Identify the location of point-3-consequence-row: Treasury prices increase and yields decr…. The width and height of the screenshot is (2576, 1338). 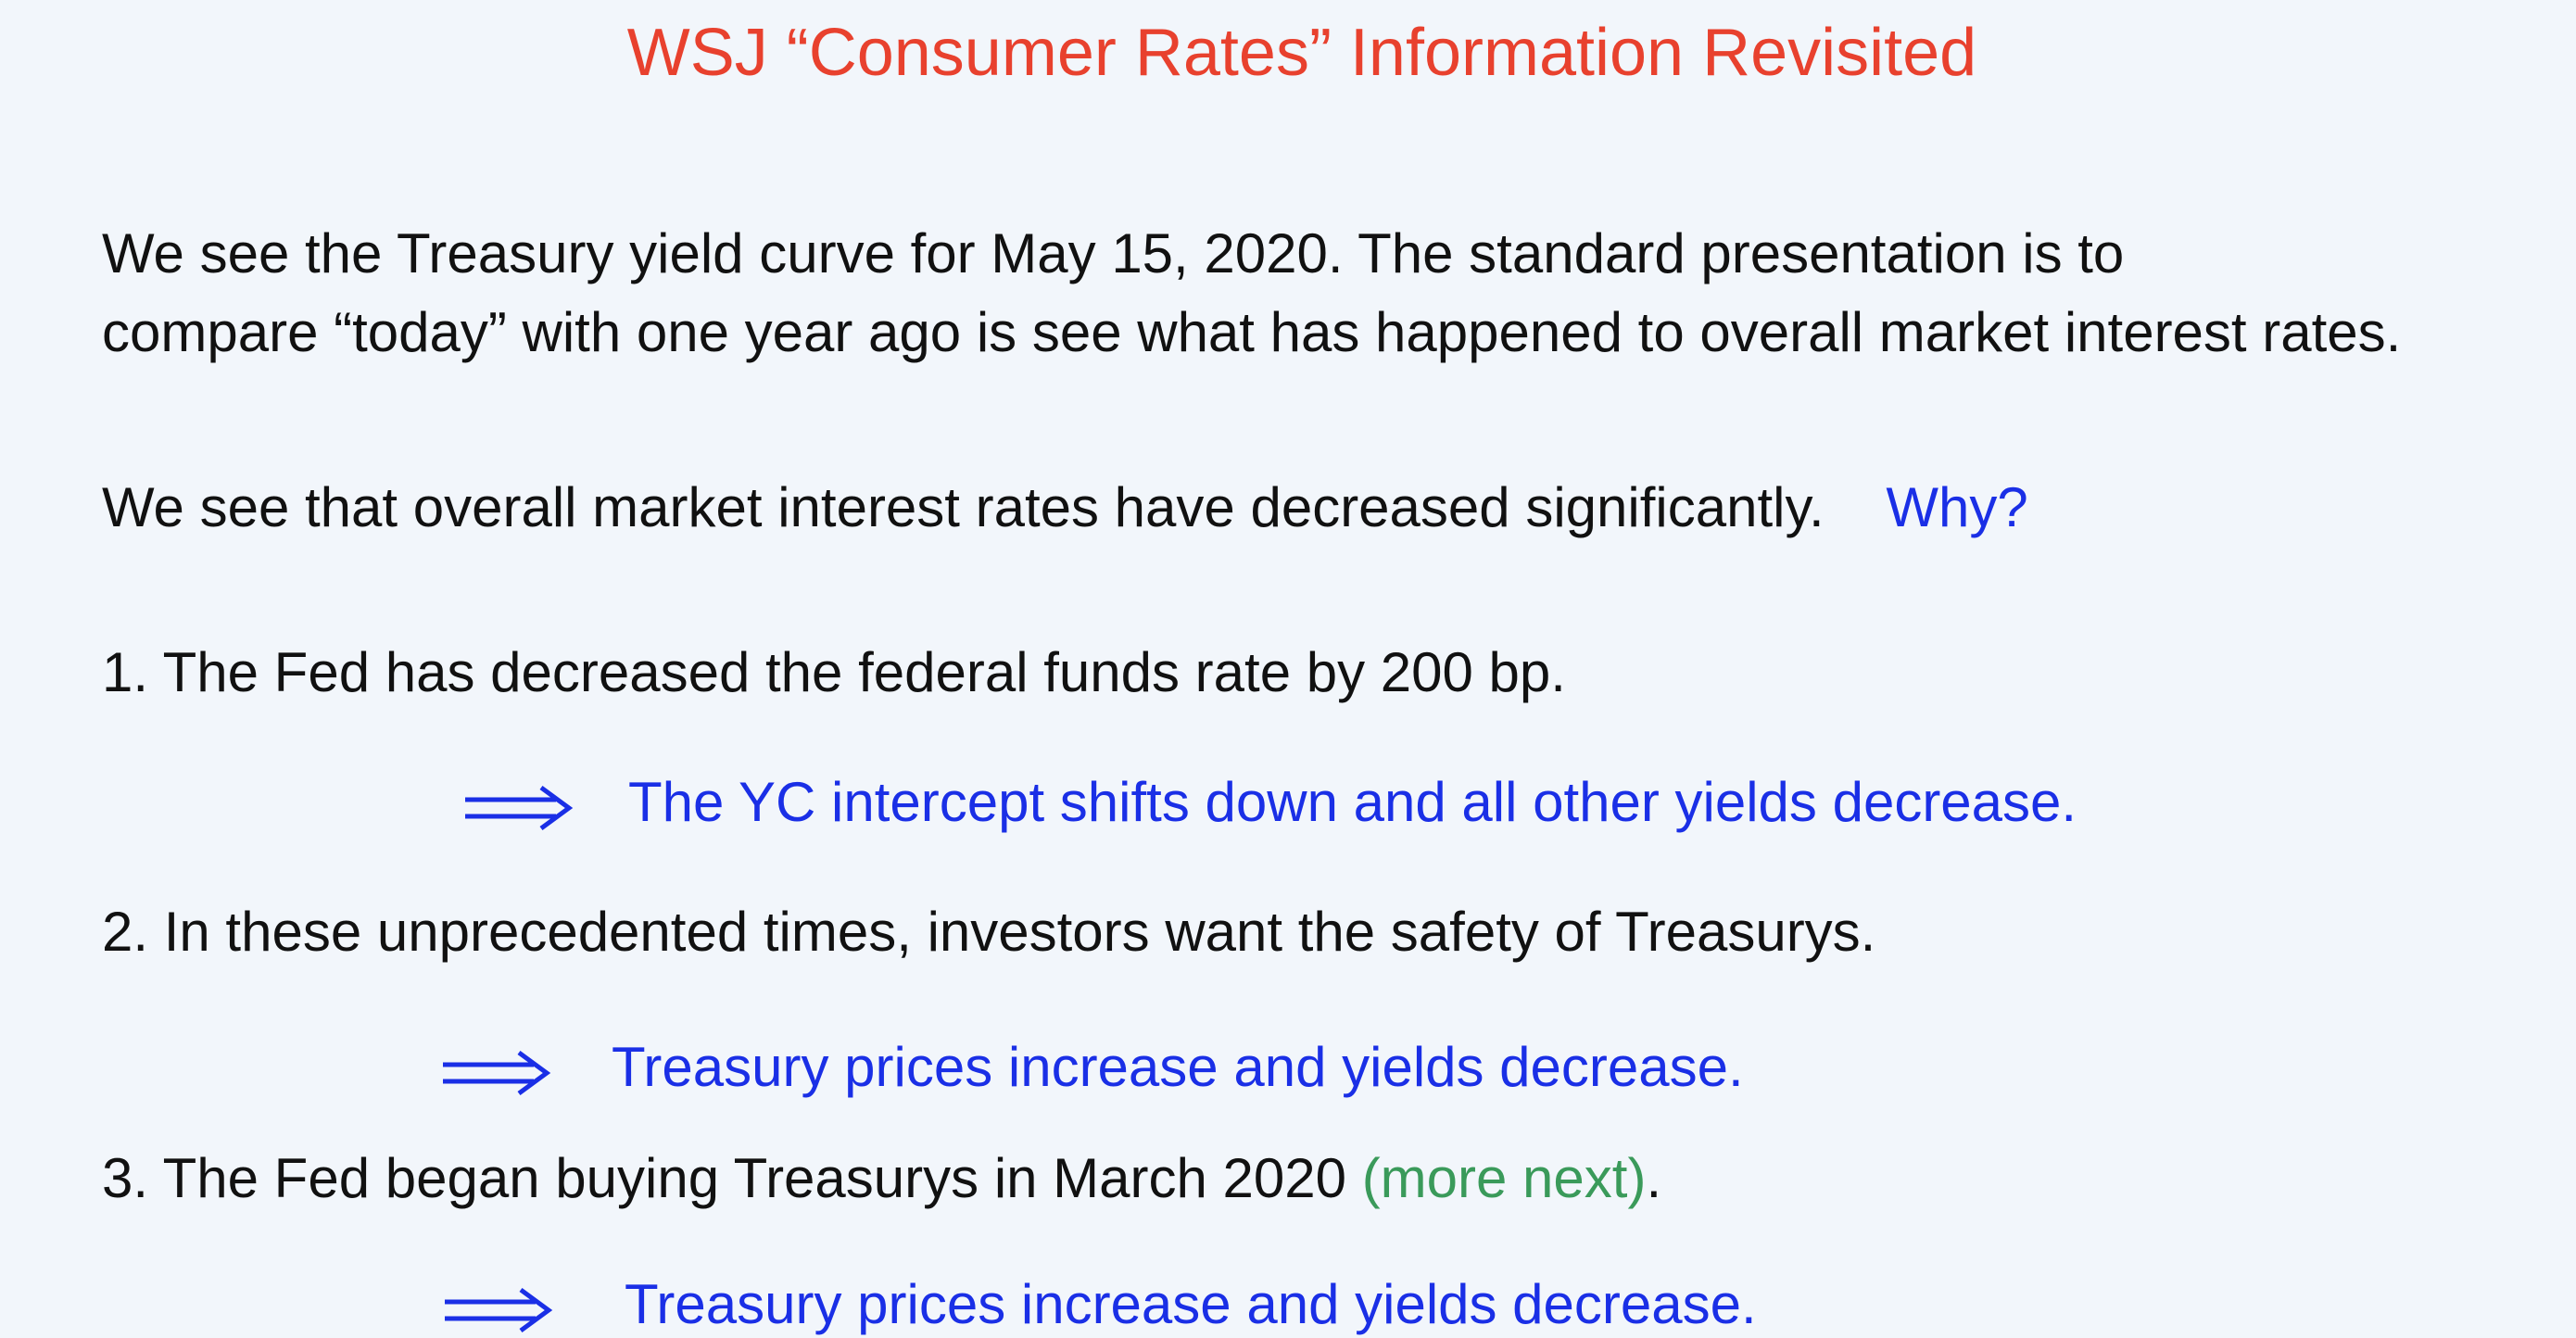
(1288, 1303).